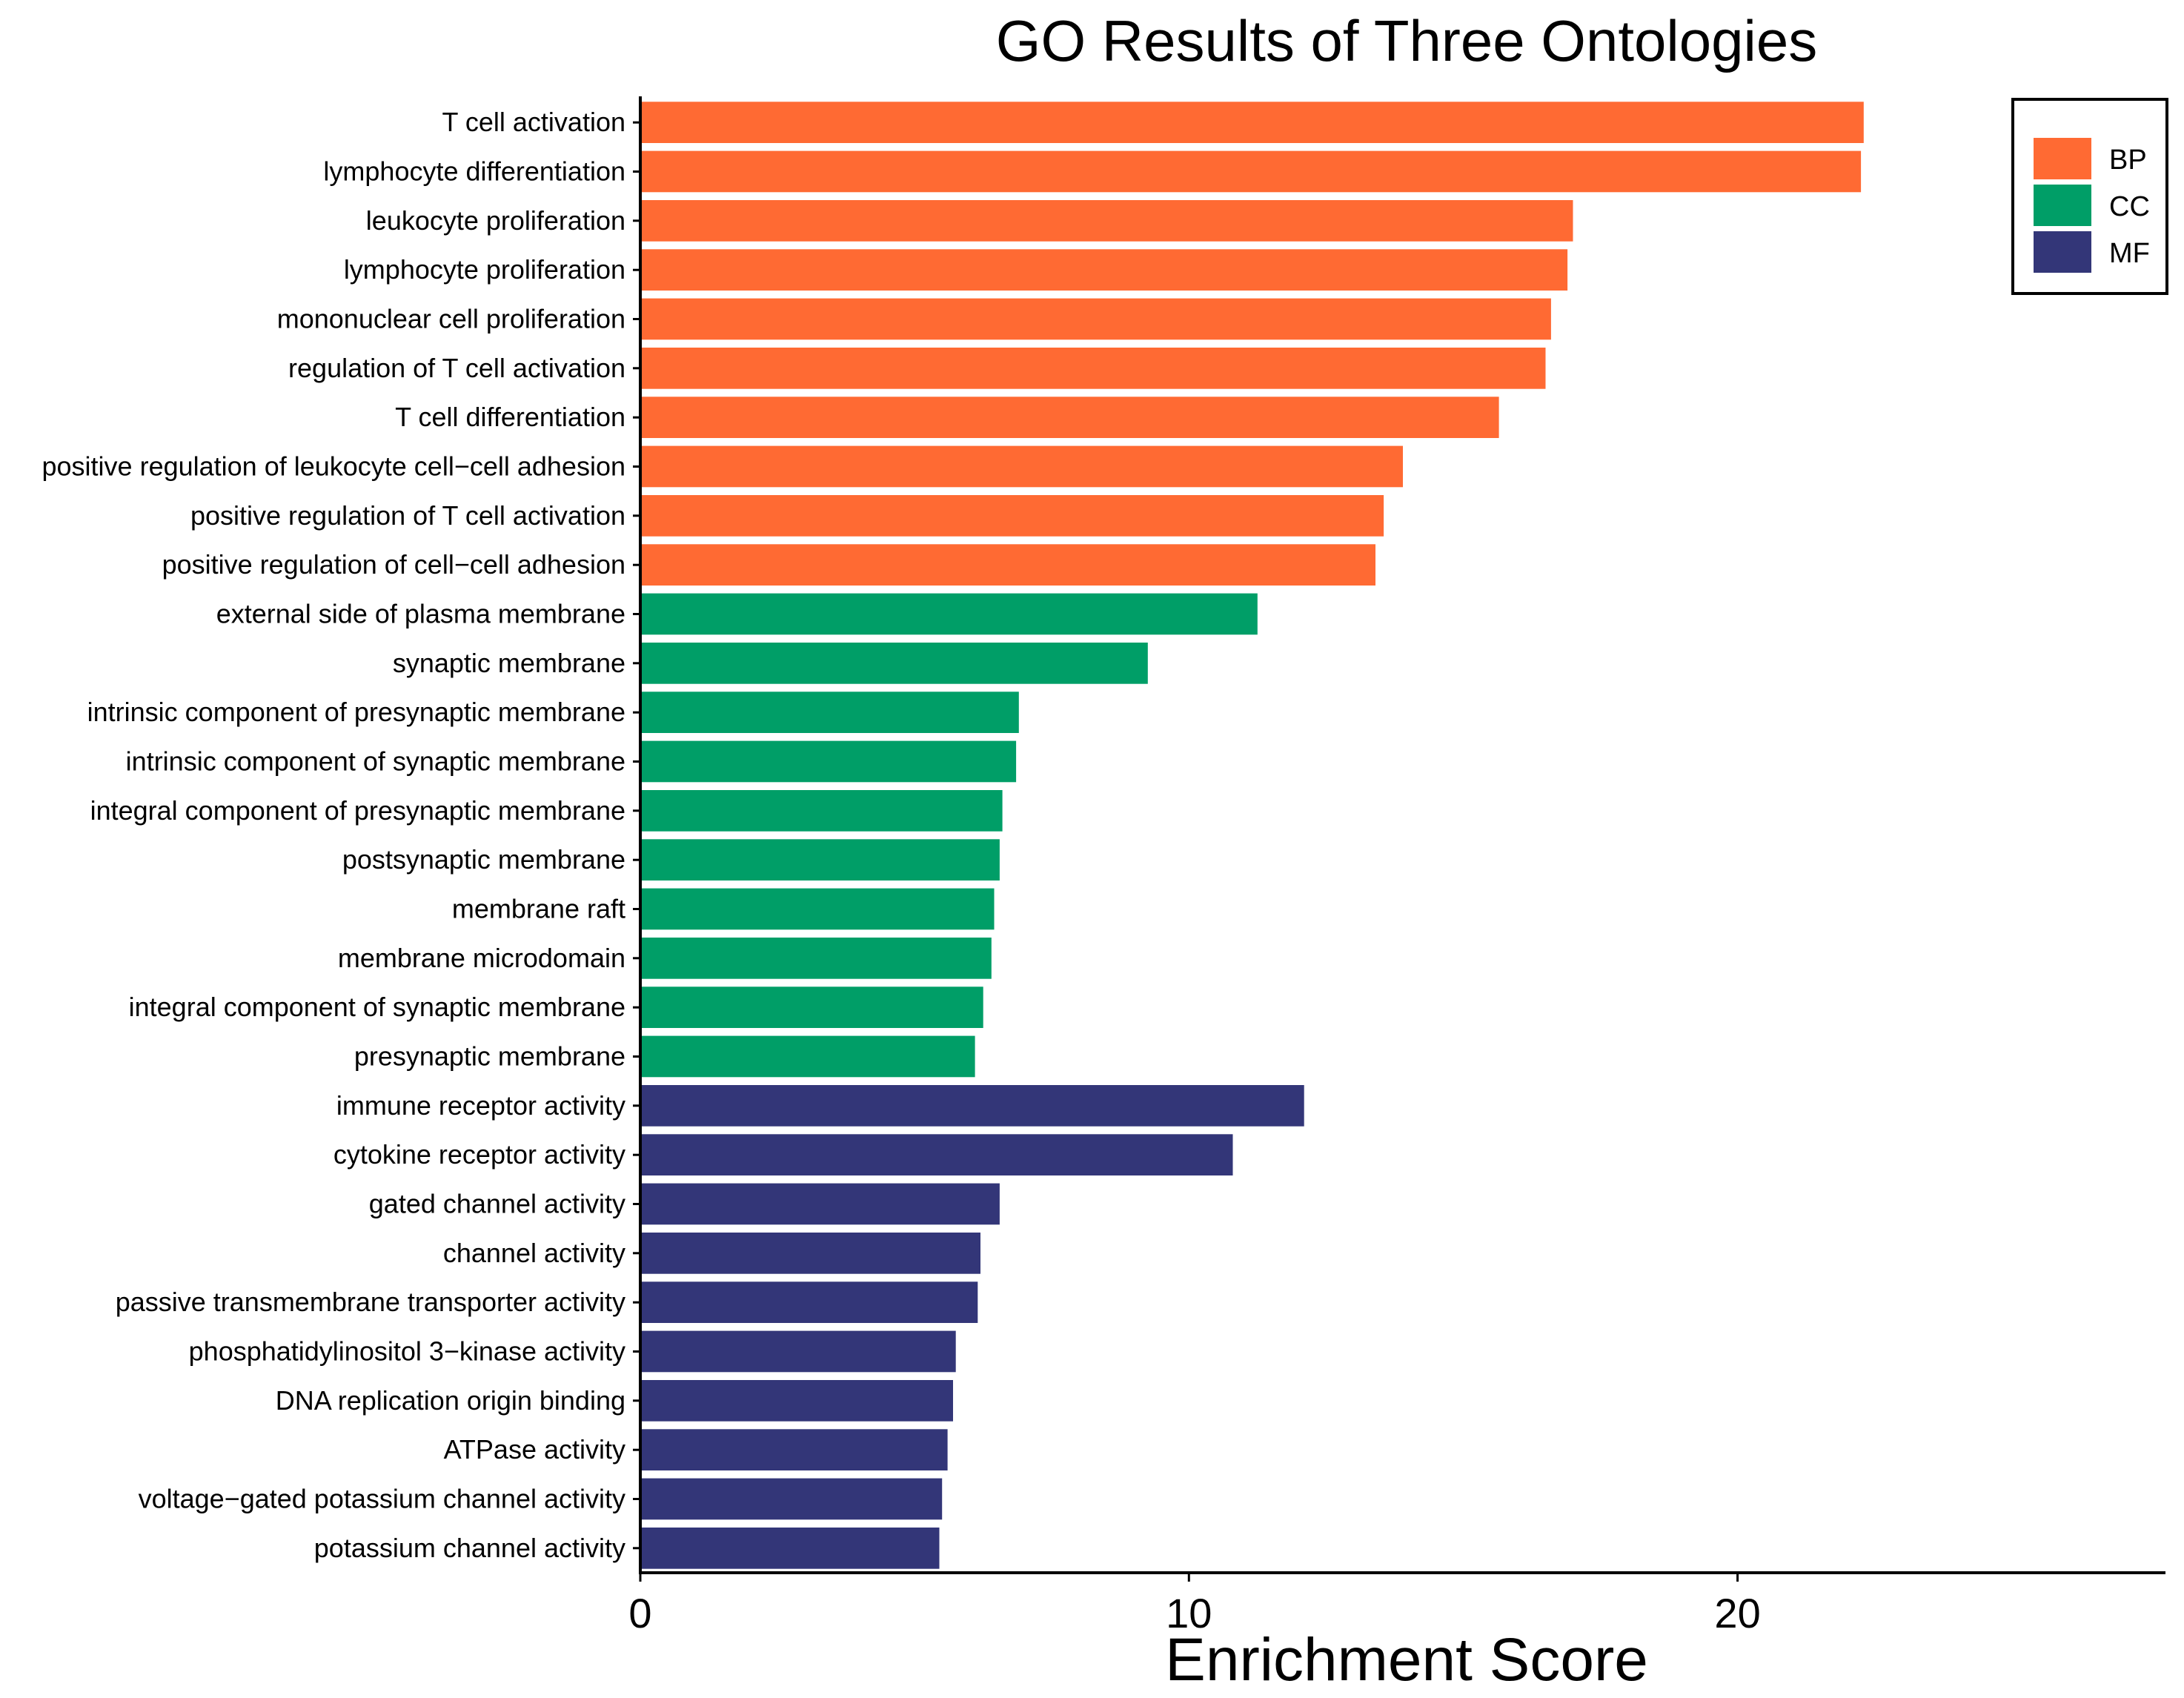 Image resolution: width=2184 pixels, height=1698 pixels. I want to click on legend-label-bp: BP, so click(2128, 160).